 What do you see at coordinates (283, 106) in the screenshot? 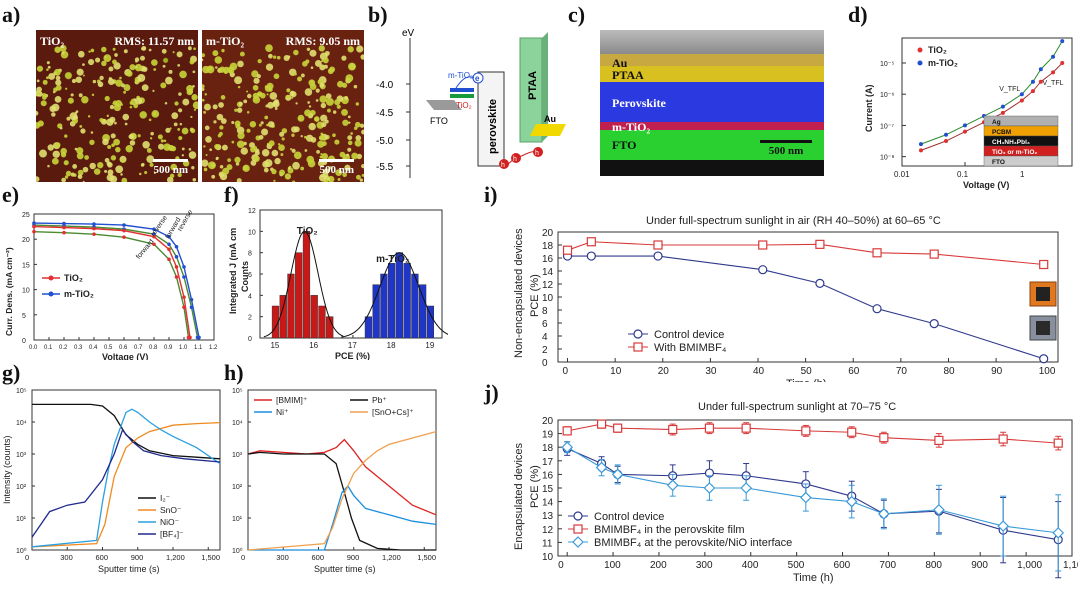
I see `afm-image-mtio2: m-TiO₂ RMS: 9.05 nm 500 nm` at bounding box center [283, 106].